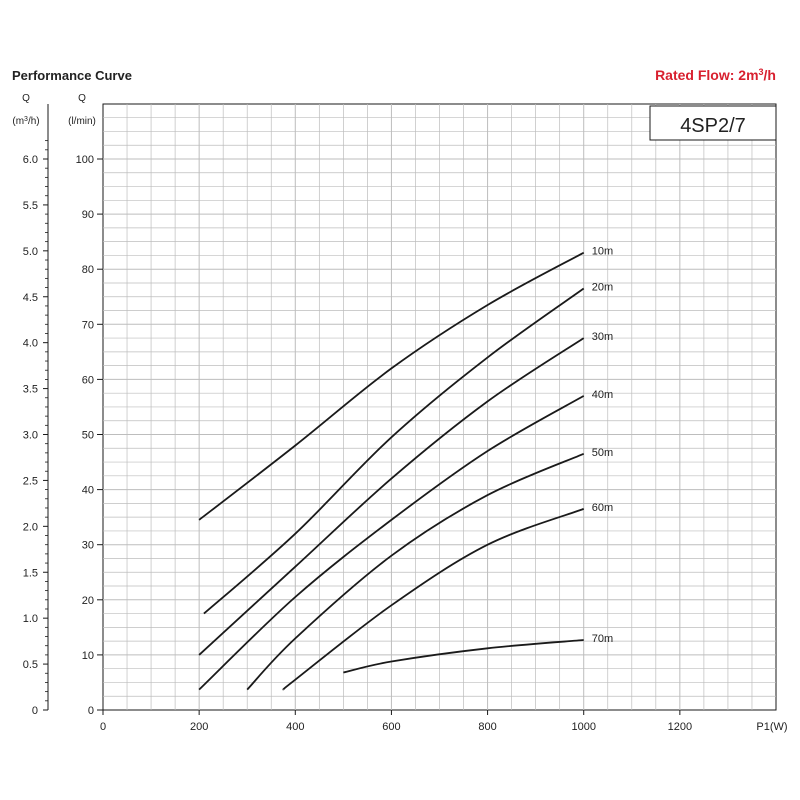  I want to click on series-label-50m: 50m, so click(602, 453).